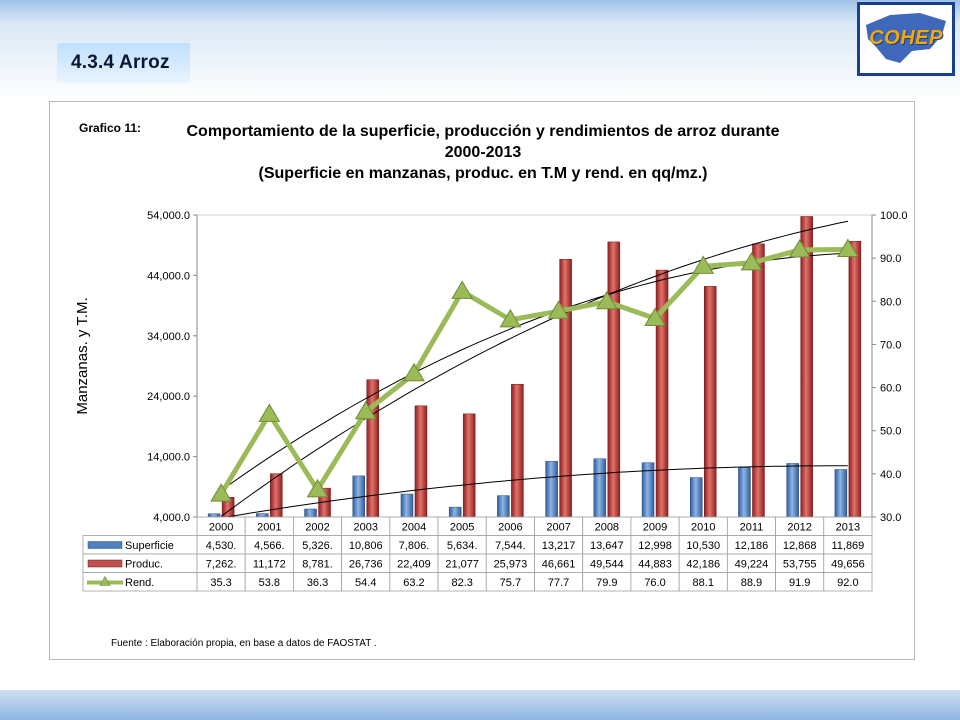  What do you see at coordinates (655, 565) in the screenshot?
I see `data-label: 44,883` at bounding box center [655, 565].